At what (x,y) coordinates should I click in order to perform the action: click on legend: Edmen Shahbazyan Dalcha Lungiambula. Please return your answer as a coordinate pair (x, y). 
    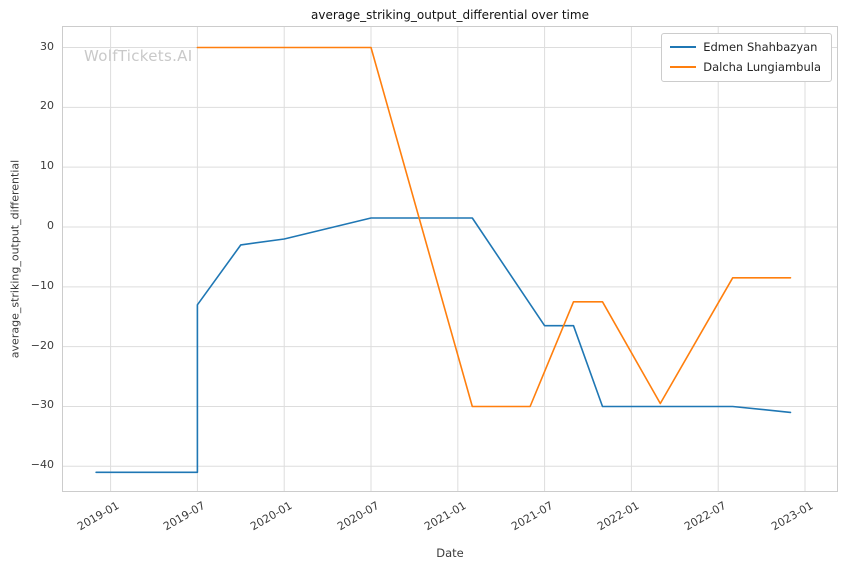
    Looking at the image, I should click on (746, 57).